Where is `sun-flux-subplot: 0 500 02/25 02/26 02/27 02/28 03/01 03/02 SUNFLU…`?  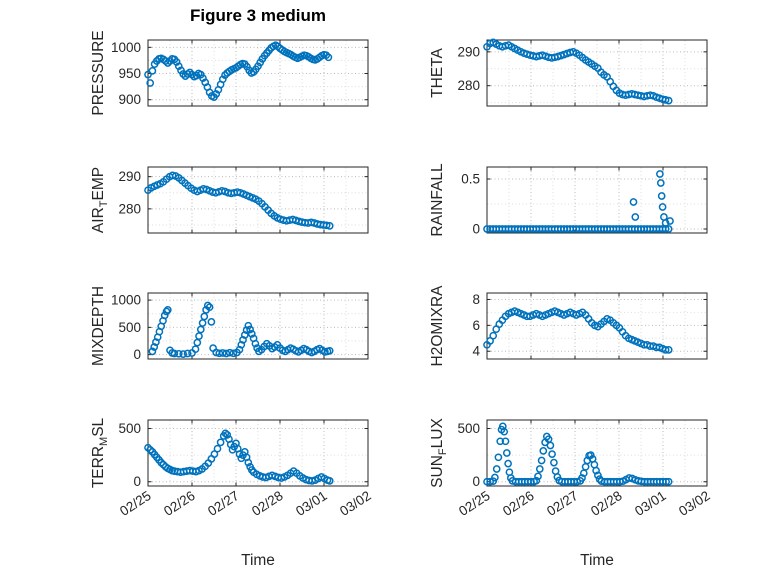 sun-flux-subplot: 0 500 02/25 02/26 02/27 02/28 03/01 03/02 SUNFLU… is located at coordinates (571, 468).